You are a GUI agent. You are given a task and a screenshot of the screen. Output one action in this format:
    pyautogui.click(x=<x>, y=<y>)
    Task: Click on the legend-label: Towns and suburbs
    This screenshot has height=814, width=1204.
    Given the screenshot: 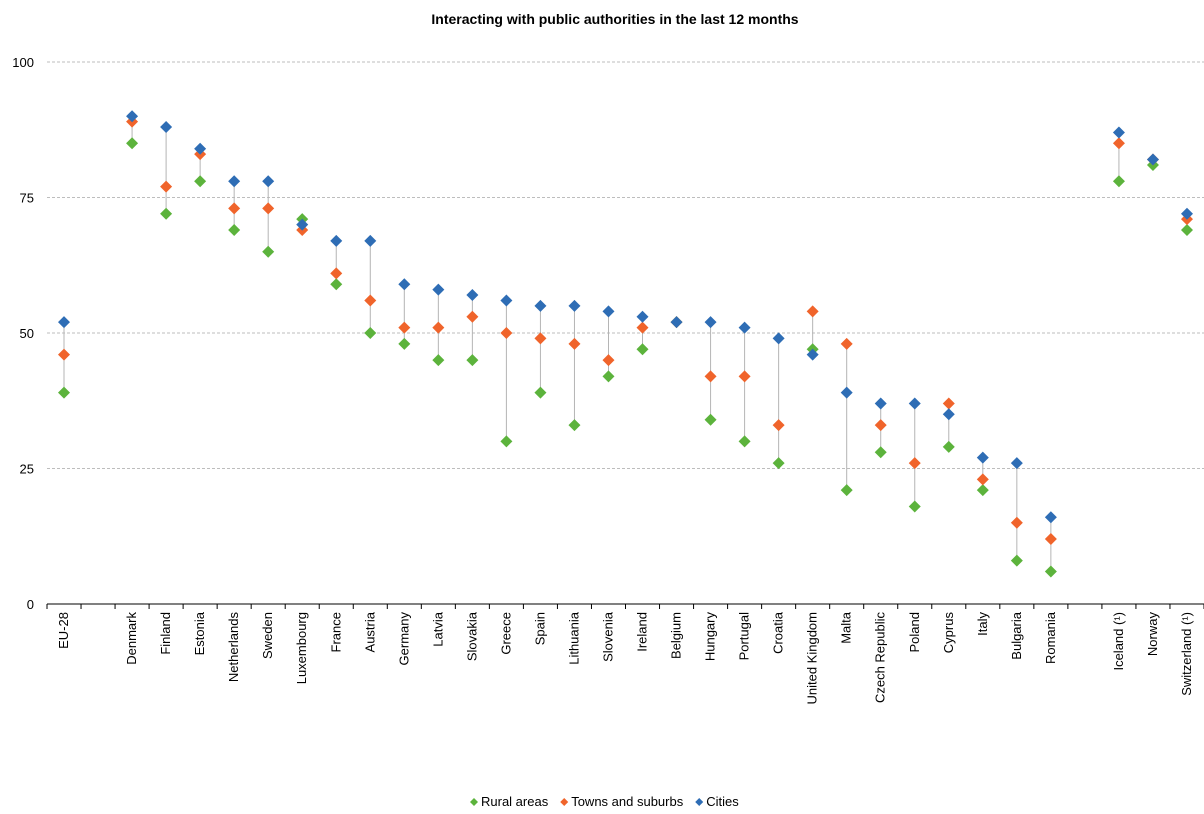 What is the action you would take?
    pyautogui.click(x=627, y=801)
    